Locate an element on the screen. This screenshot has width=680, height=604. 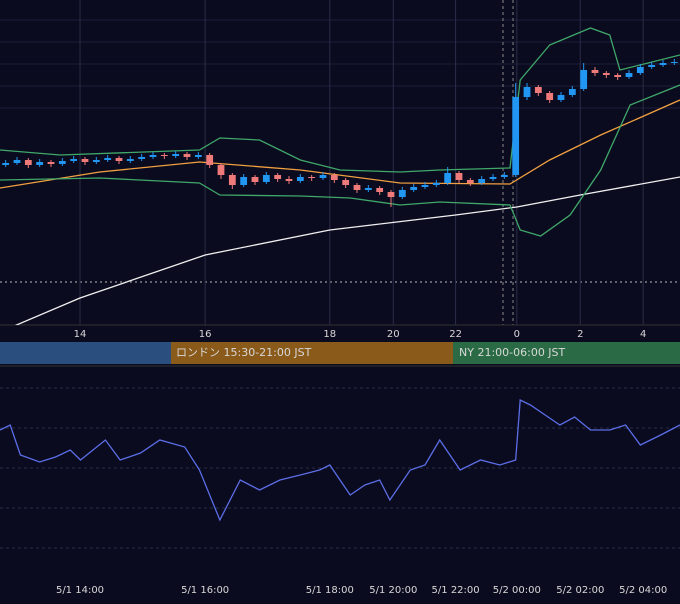
x-tick-label: 2 is located at coordinates (580, 334).